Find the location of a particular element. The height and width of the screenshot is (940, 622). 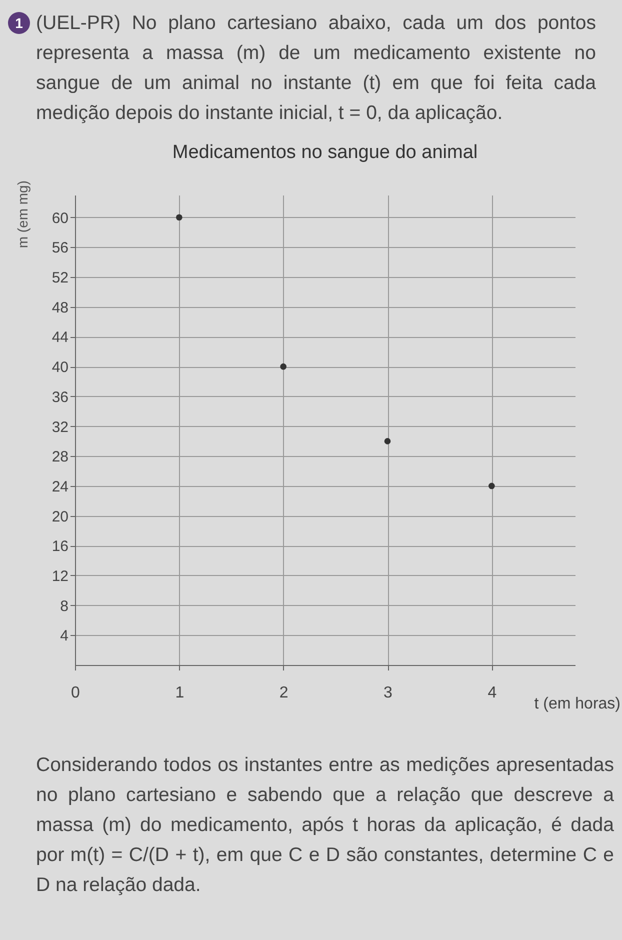

text: 1 is located at coordinates (19, 23).